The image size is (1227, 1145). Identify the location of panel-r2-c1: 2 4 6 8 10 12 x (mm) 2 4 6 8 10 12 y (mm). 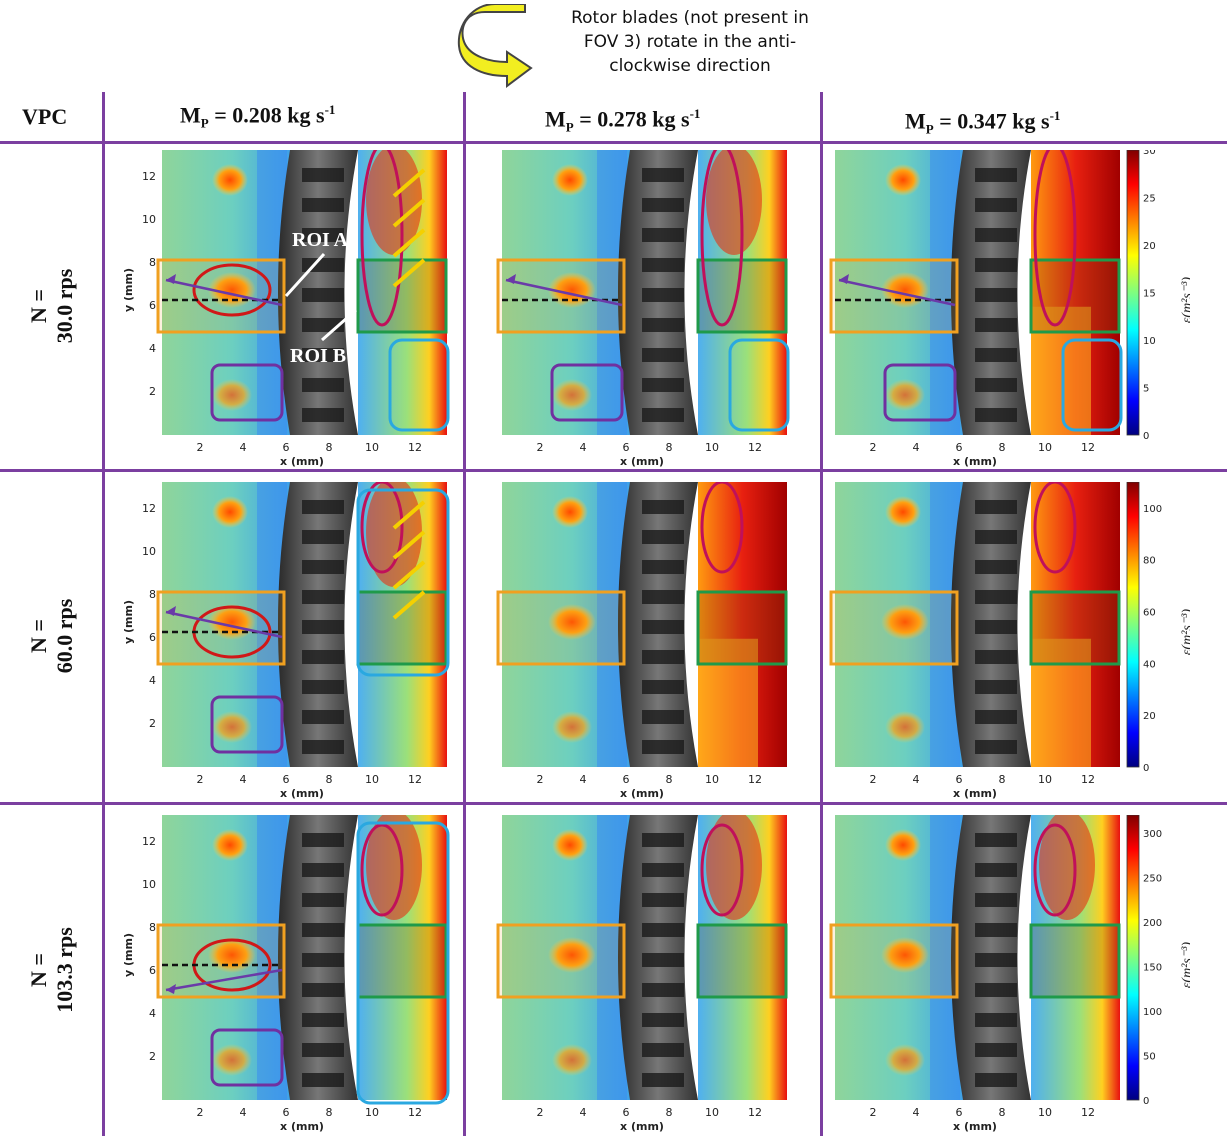
(286, 641).